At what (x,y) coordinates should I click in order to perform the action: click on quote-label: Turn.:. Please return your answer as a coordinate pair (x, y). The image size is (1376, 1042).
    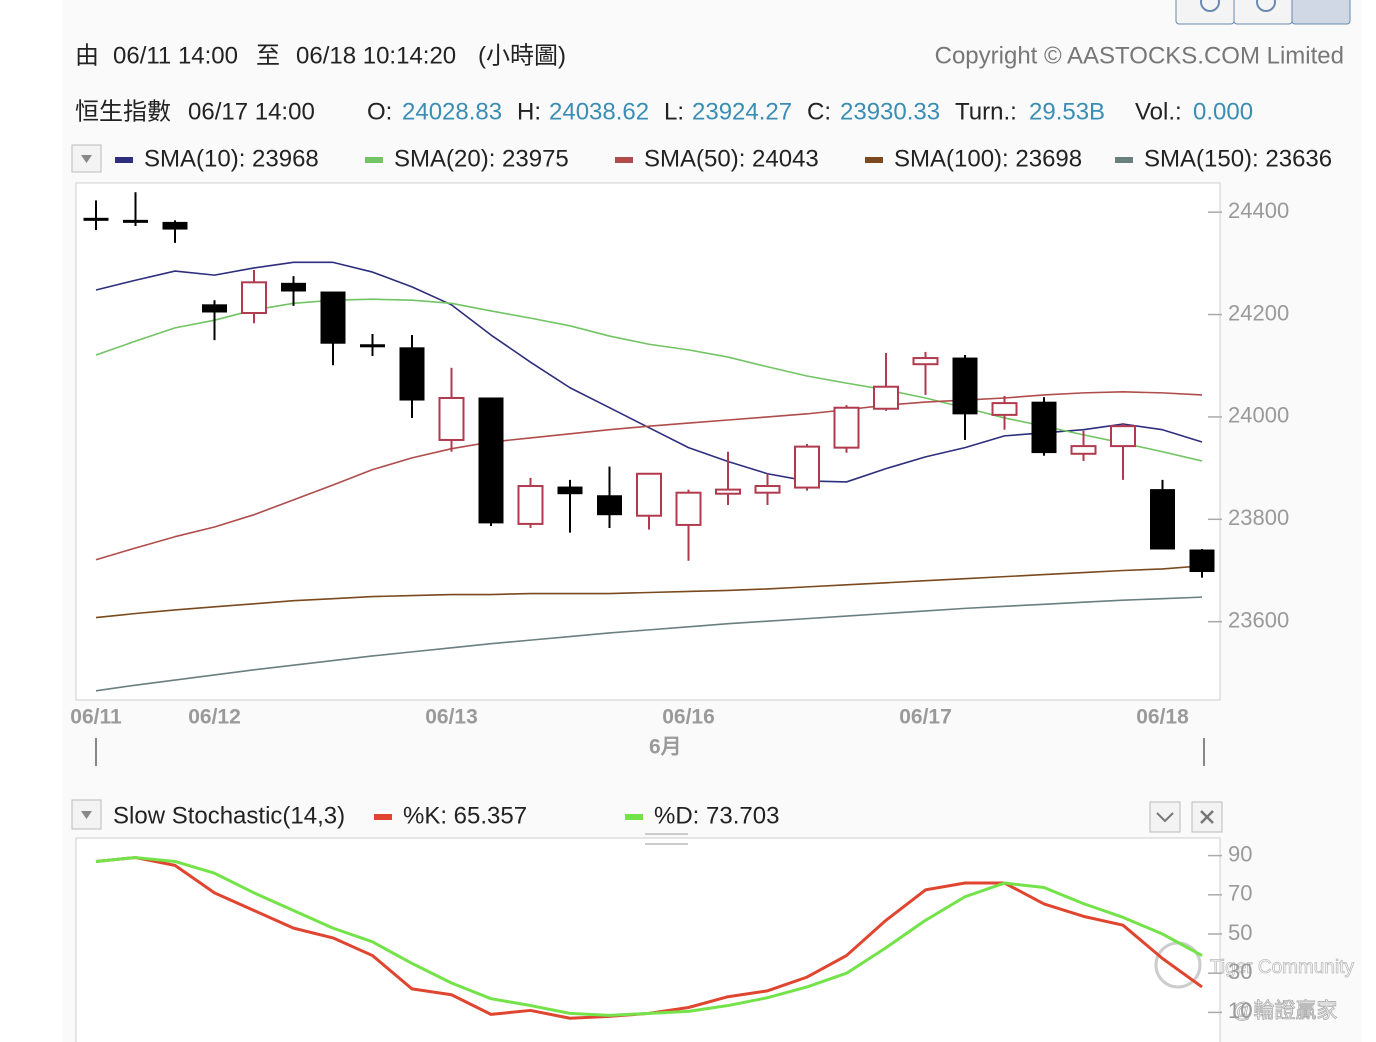
    Looking at the image, I should click on (986, 111).